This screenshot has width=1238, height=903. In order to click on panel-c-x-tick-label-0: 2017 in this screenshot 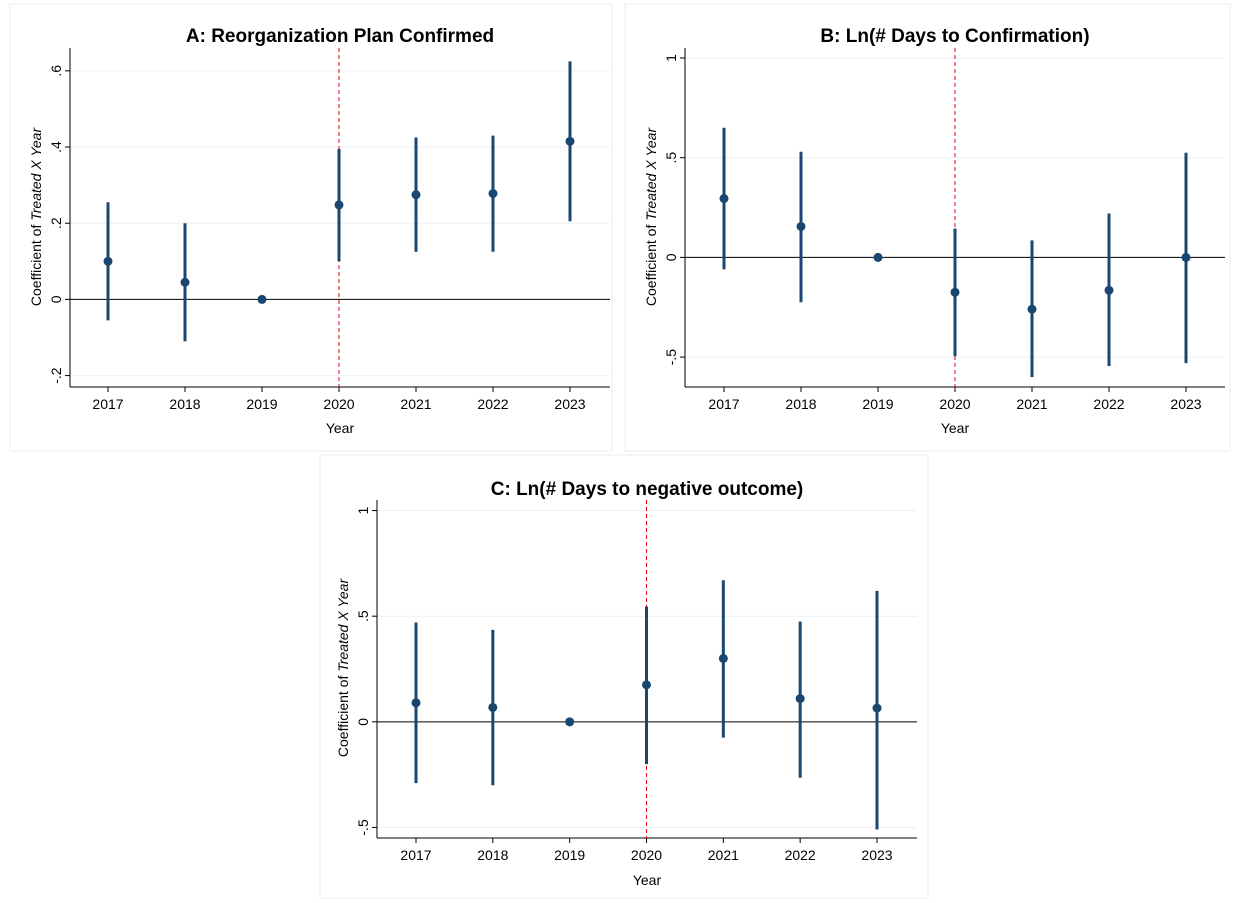, I will do `click(415, 855)`.